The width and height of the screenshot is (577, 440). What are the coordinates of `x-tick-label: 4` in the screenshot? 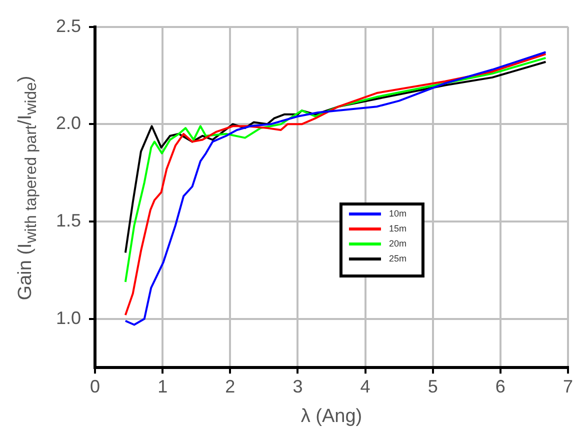 It's located at (365, 386).